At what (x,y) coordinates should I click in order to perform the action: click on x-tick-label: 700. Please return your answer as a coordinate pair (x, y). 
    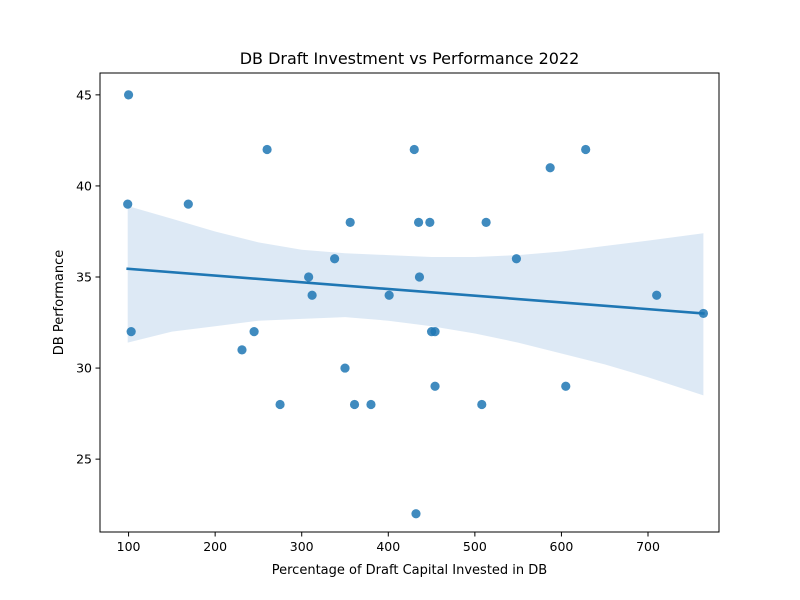
    Looking at the image, I should click on (648, 546).